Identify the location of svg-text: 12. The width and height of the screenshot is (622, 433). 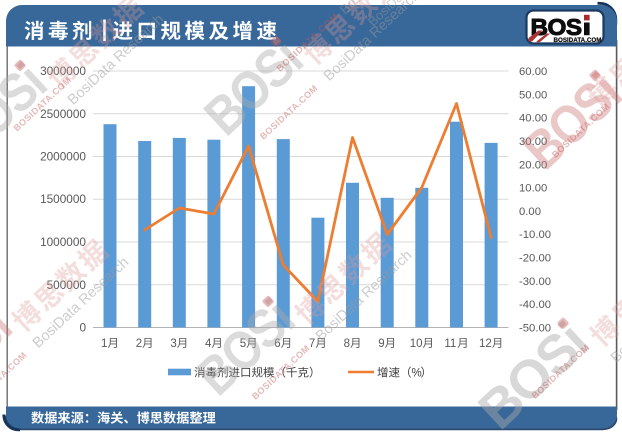
(485, 344).